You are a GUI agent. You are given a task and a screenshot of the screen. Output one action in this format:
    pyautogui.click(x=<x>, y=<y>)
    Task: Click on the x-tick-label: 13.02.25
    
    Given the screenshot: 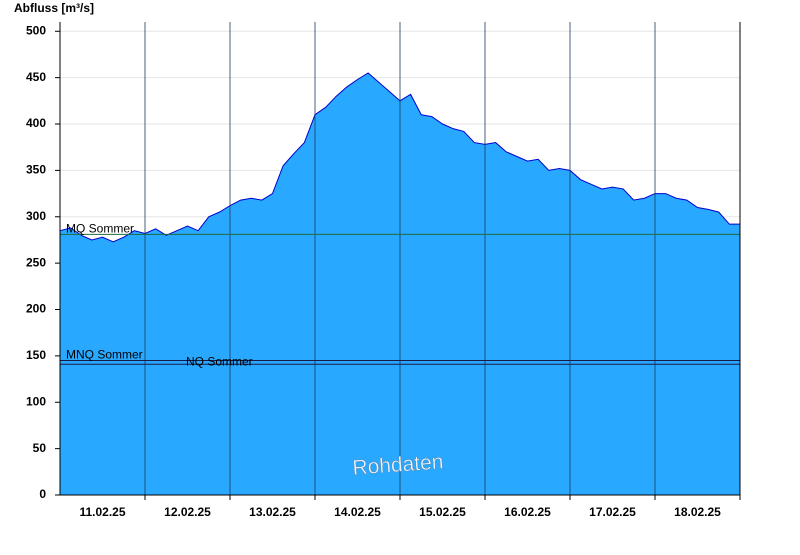 What is the action you would take?
    pyautogui.click(x=272, y=512)
    